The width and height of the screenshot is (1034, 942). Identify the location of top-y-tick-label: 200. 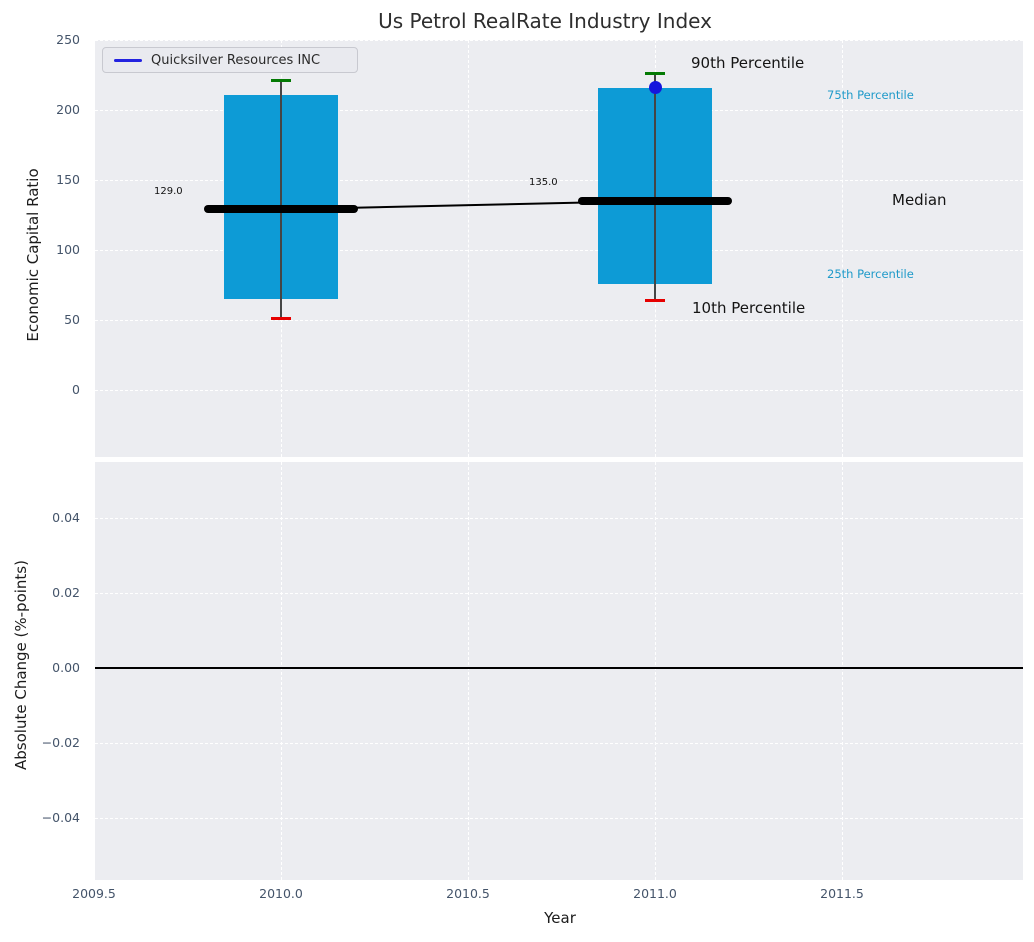
(68, 109).